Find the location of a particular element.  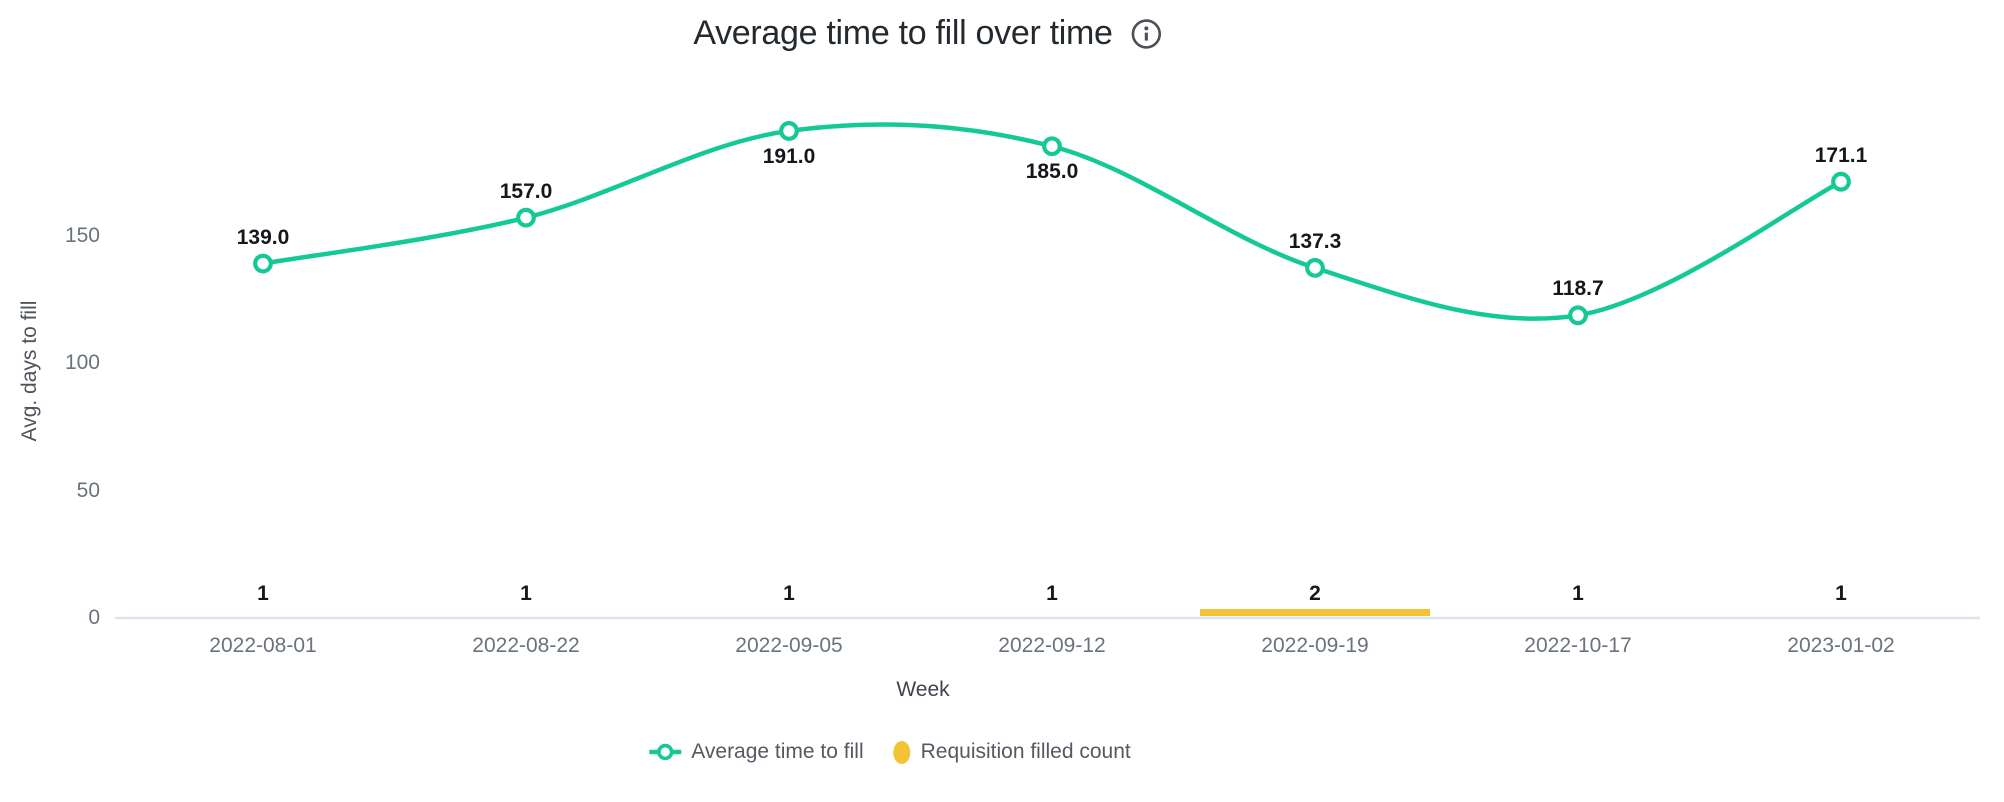

chart-header: Average time to fill over time is located at coordinates (927, 33).